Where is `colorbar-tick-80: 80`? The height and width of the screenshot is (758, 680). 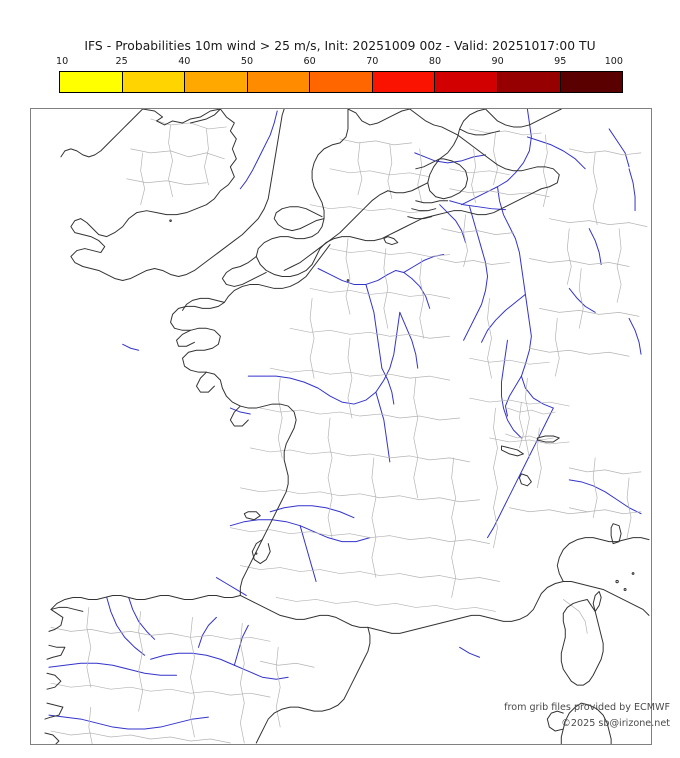
colorbar-tick-80: 80 is located at coordinates (435, 61).